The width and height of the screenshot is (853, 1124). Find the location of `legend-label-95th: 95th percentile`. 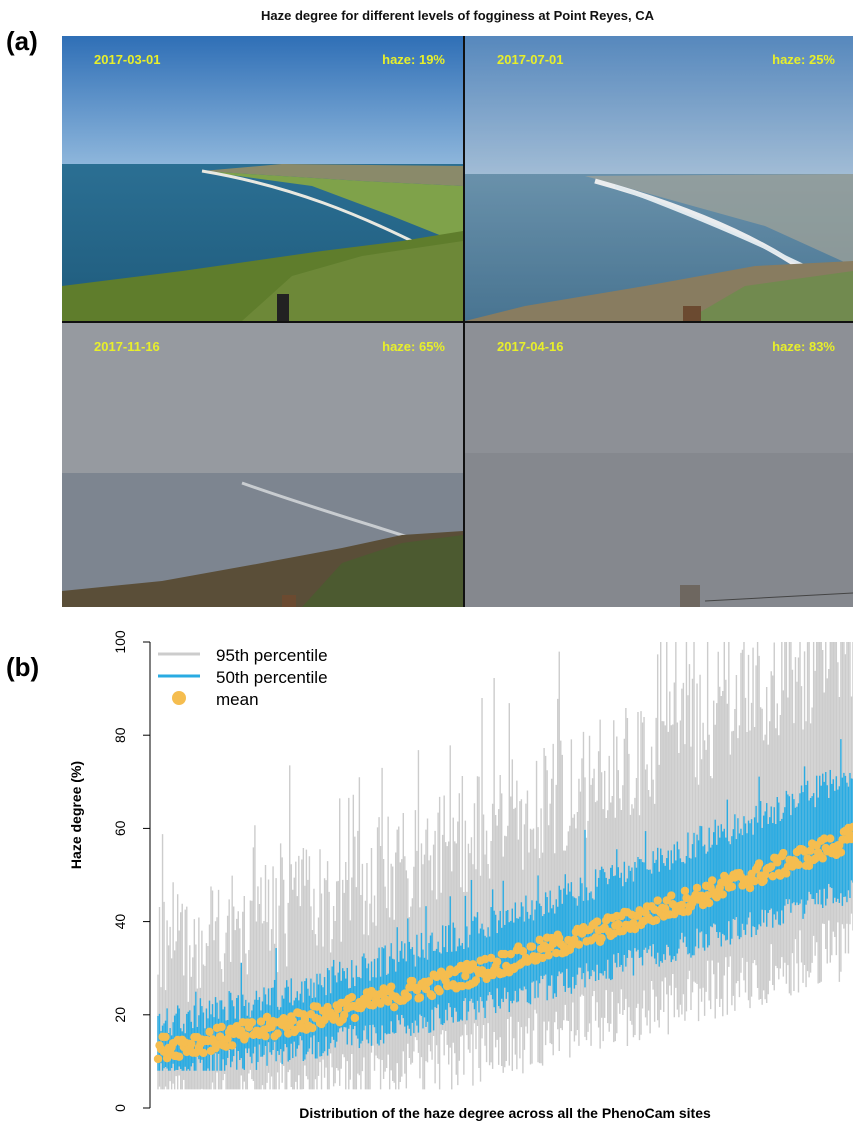

legend-label-95th: 95th percentile is located at coordinates (272, 655).